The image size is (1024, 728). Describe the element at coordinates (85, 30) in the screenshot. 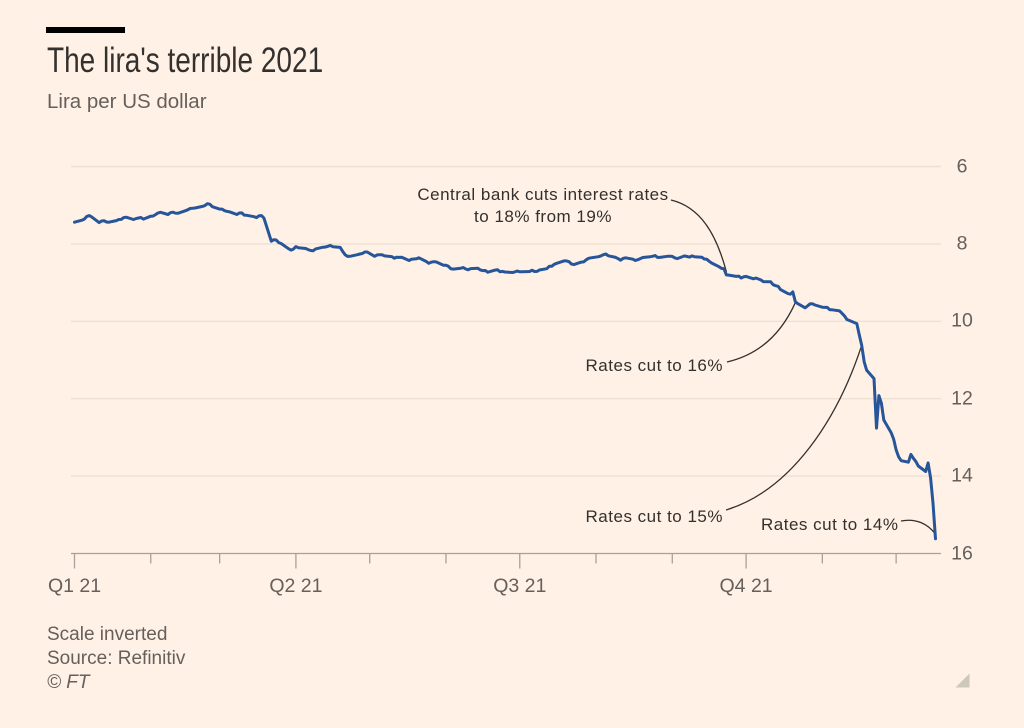

I see `accent-bar` at that location.